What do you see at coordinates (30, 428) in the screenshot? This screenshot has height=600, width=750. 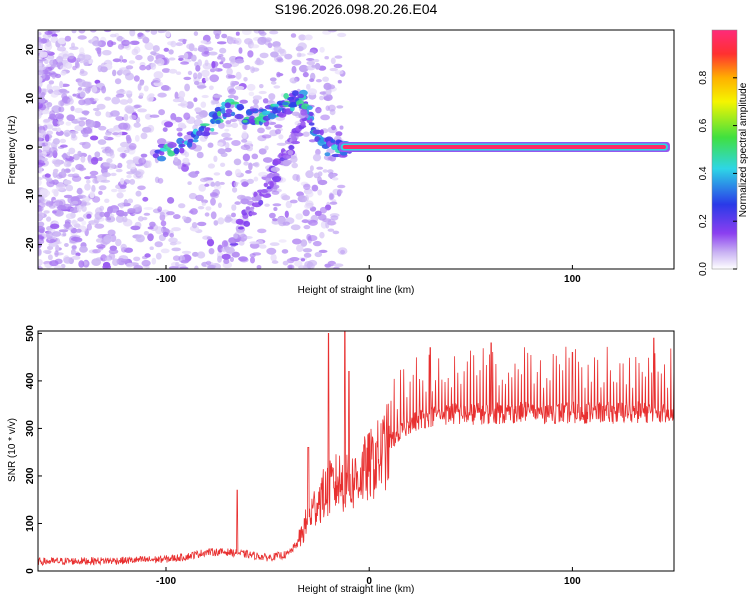 I see `y-tick-label: 300` at bounding box center [30, 428].